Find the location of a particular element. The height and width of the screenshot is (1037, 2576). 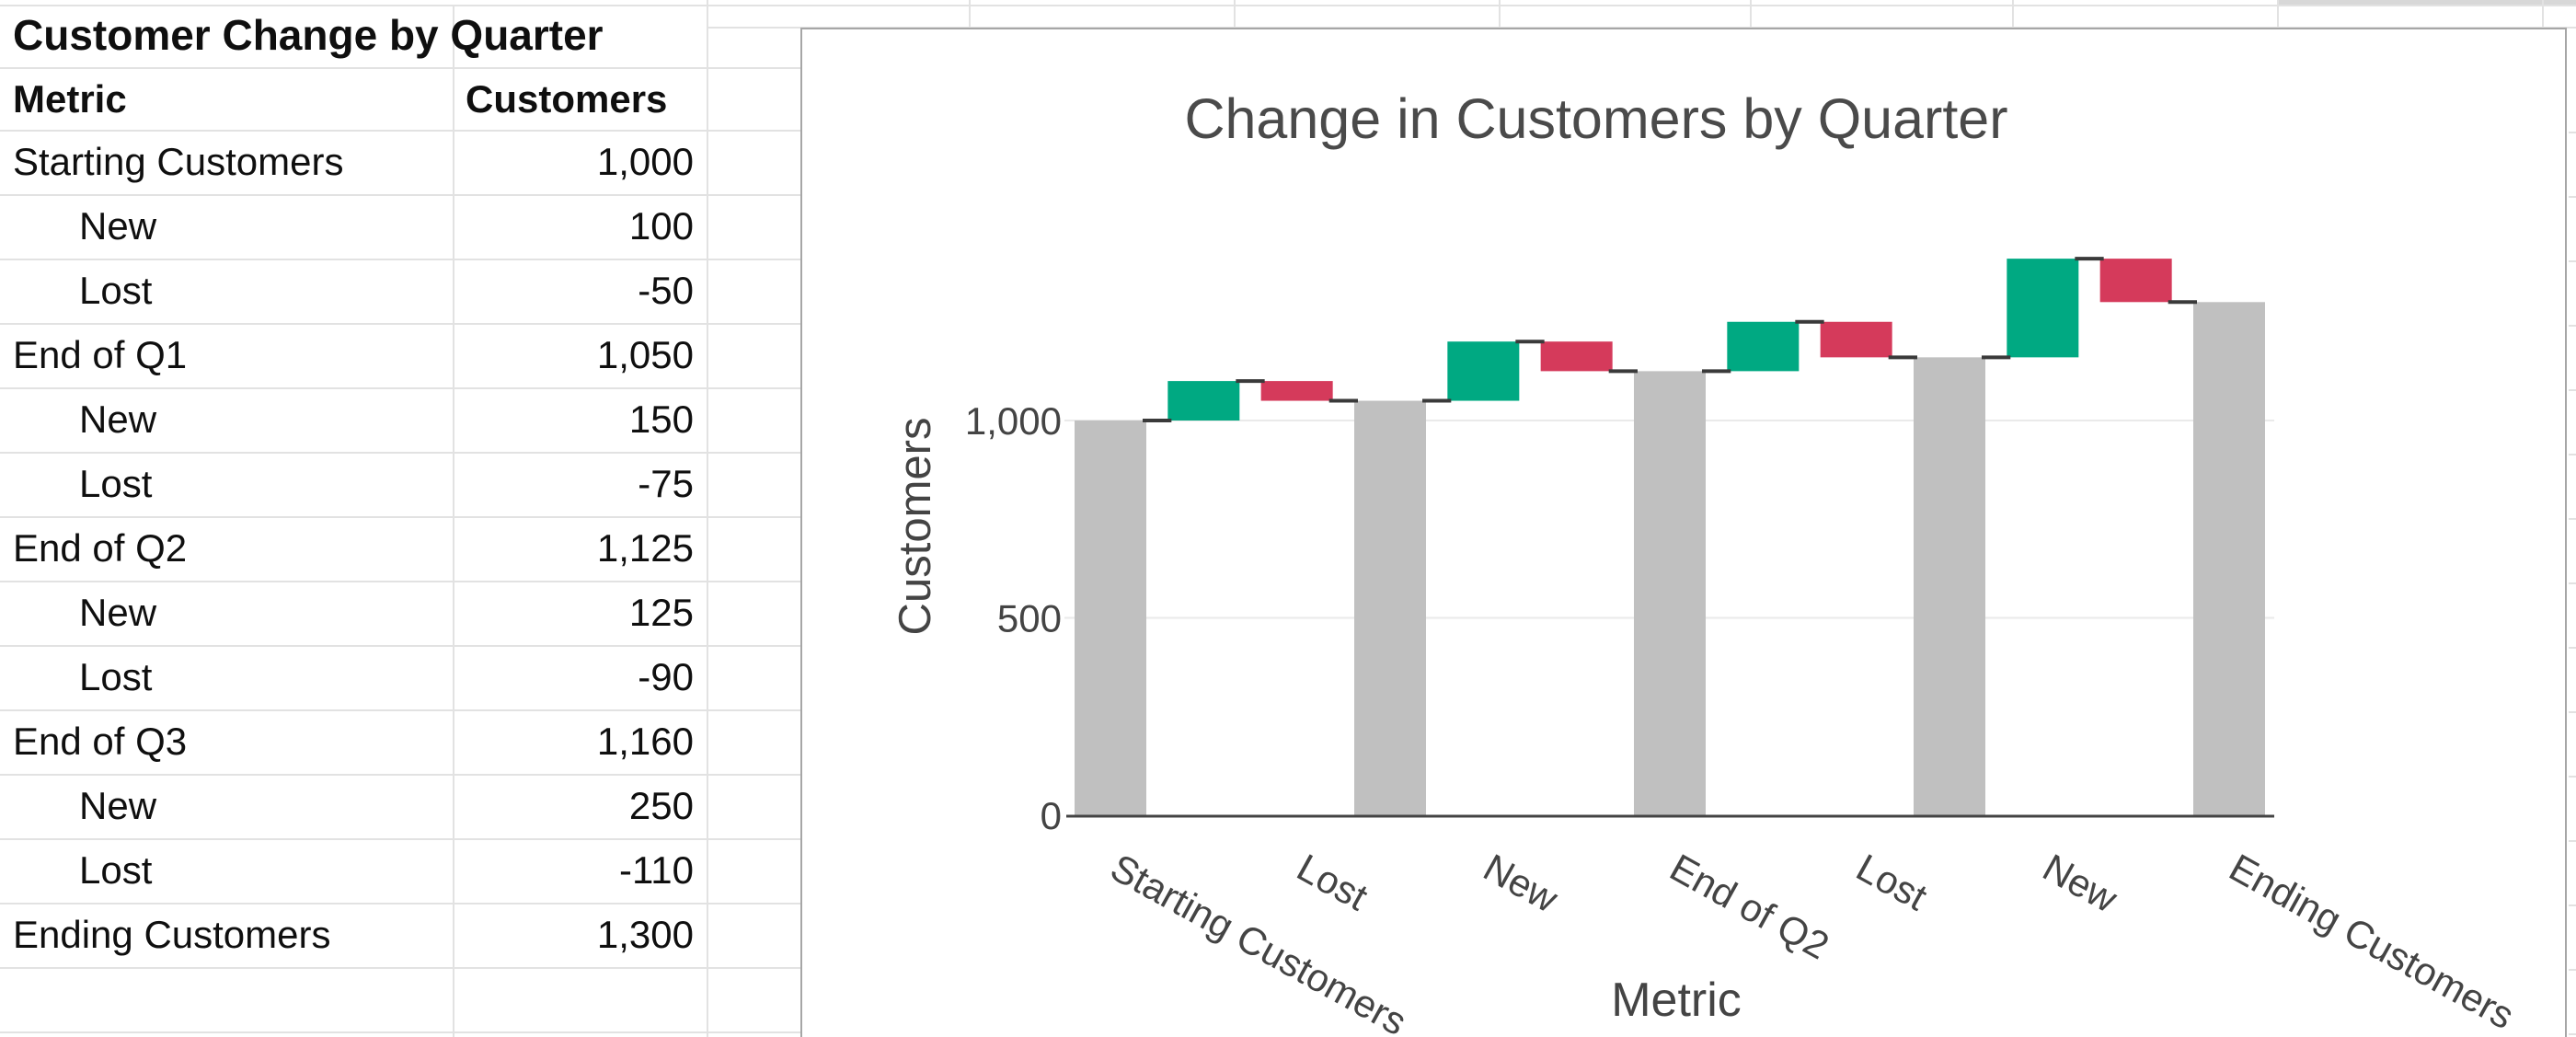

value-cell: 1,050 is located at coordinates (645, 354).